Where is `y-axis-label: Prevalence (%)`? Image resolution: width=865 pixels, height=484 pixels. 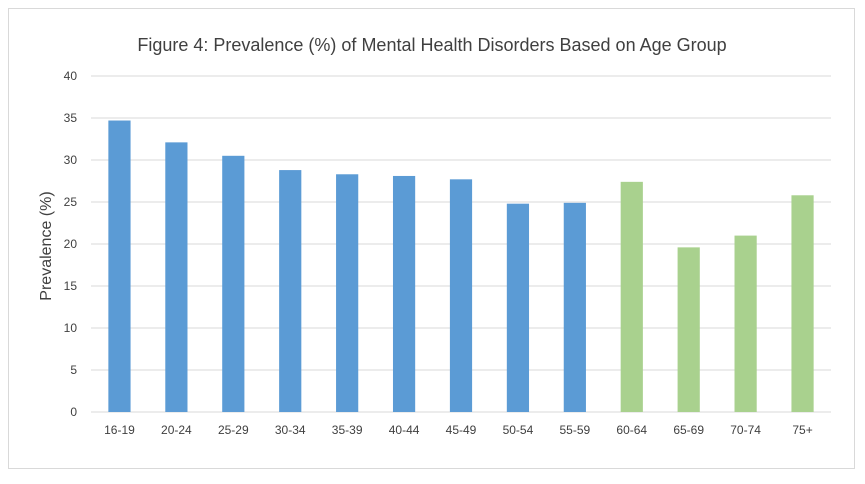 y-axis-label: Prevalence (%) is located at coordinates (46, 245).